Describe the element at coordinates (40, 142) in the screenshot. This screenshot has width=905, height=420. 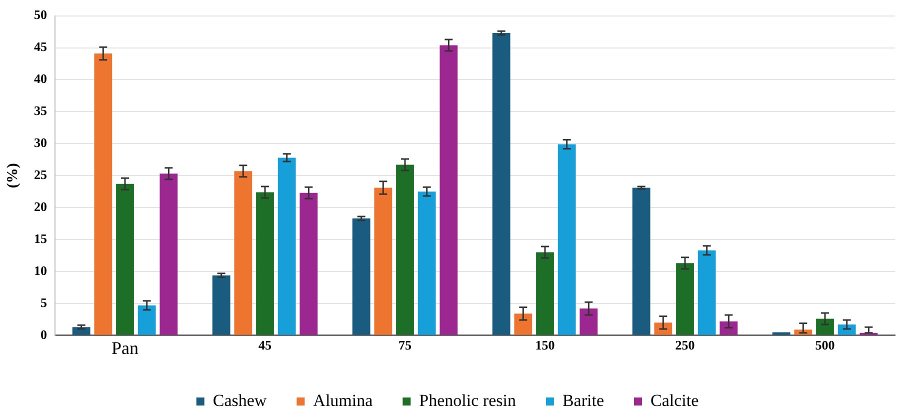
I see `y-tick-label: 30` at that location.